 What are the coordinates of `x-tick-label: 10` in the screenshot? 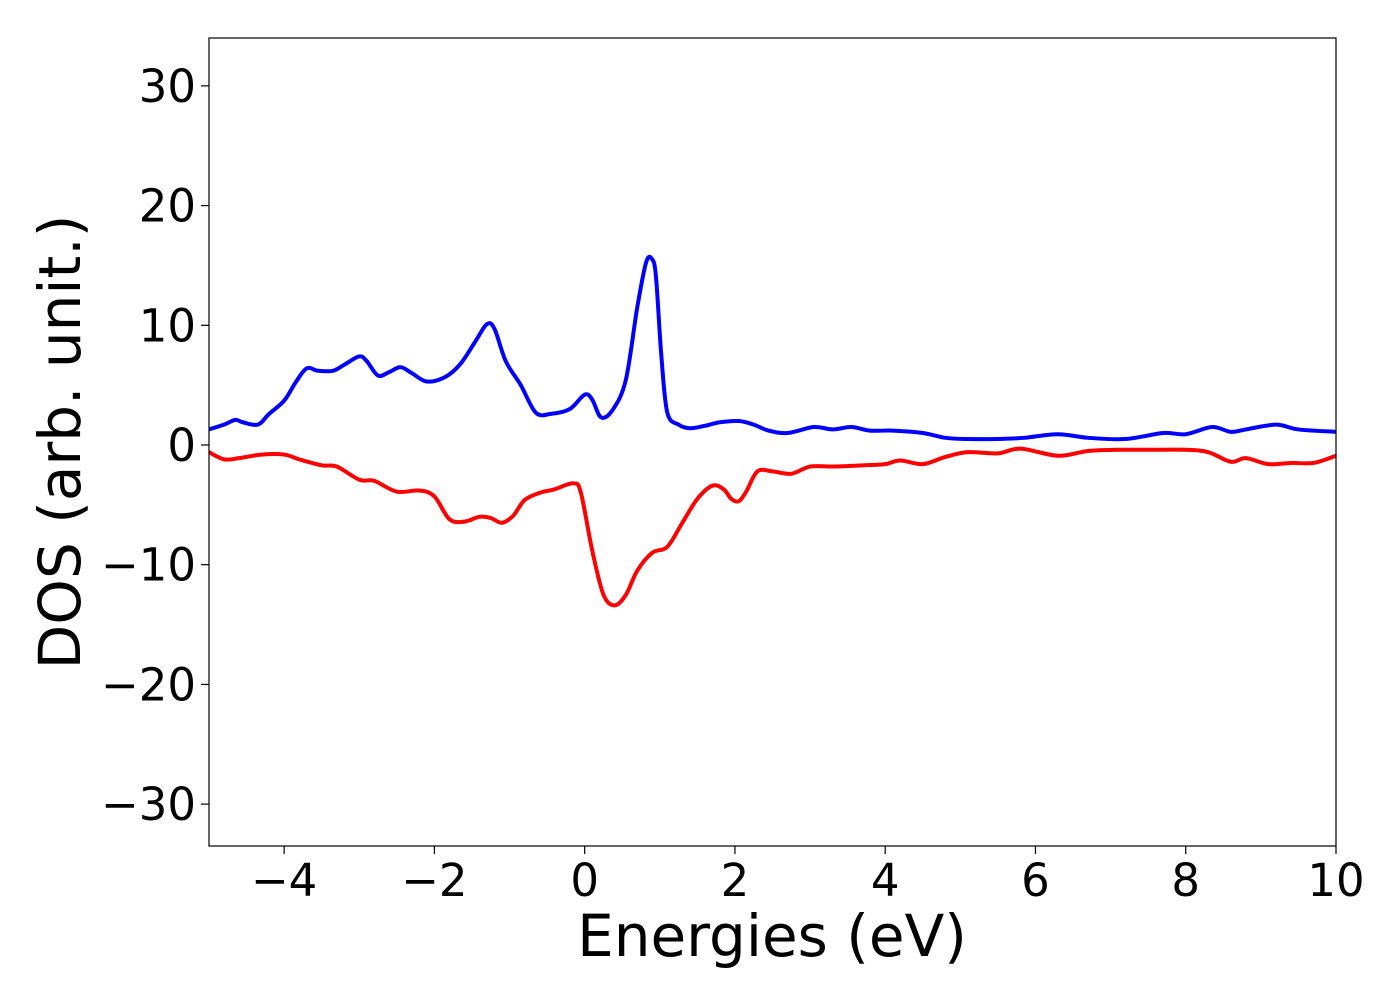 It's located at (1335, 880).